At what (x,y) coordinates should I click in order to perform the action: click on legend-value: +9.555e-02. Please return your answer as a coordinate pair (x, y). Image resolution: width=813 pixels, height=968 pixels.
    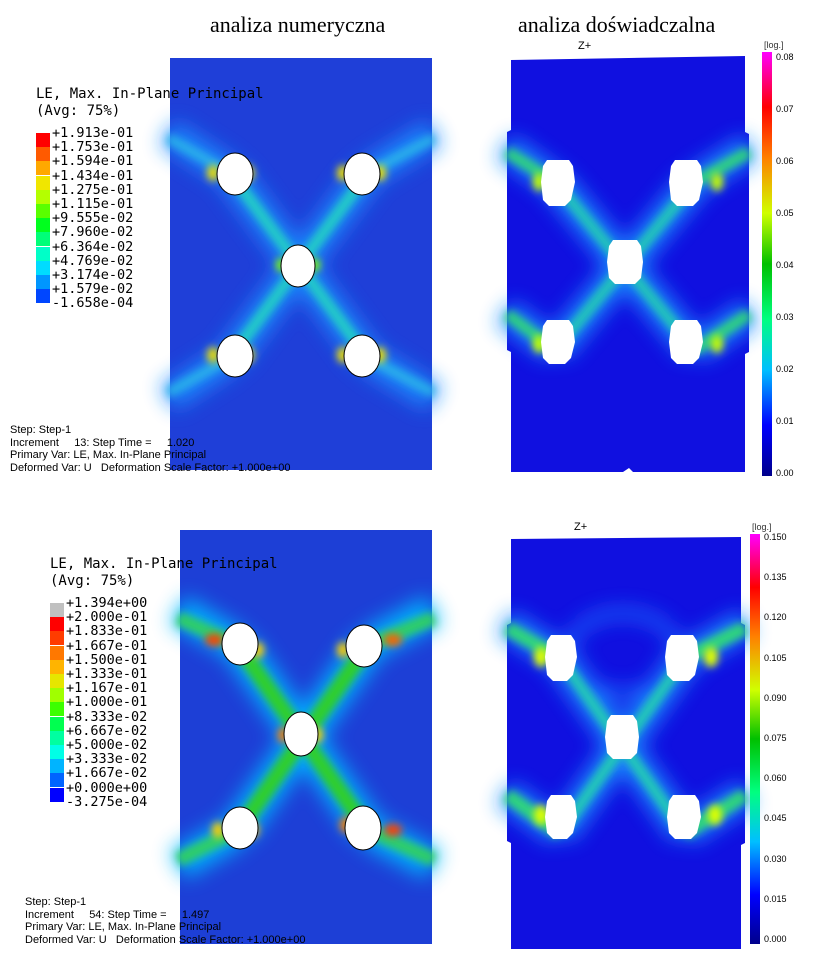
    Looking at the image, I should click on (93, 218).